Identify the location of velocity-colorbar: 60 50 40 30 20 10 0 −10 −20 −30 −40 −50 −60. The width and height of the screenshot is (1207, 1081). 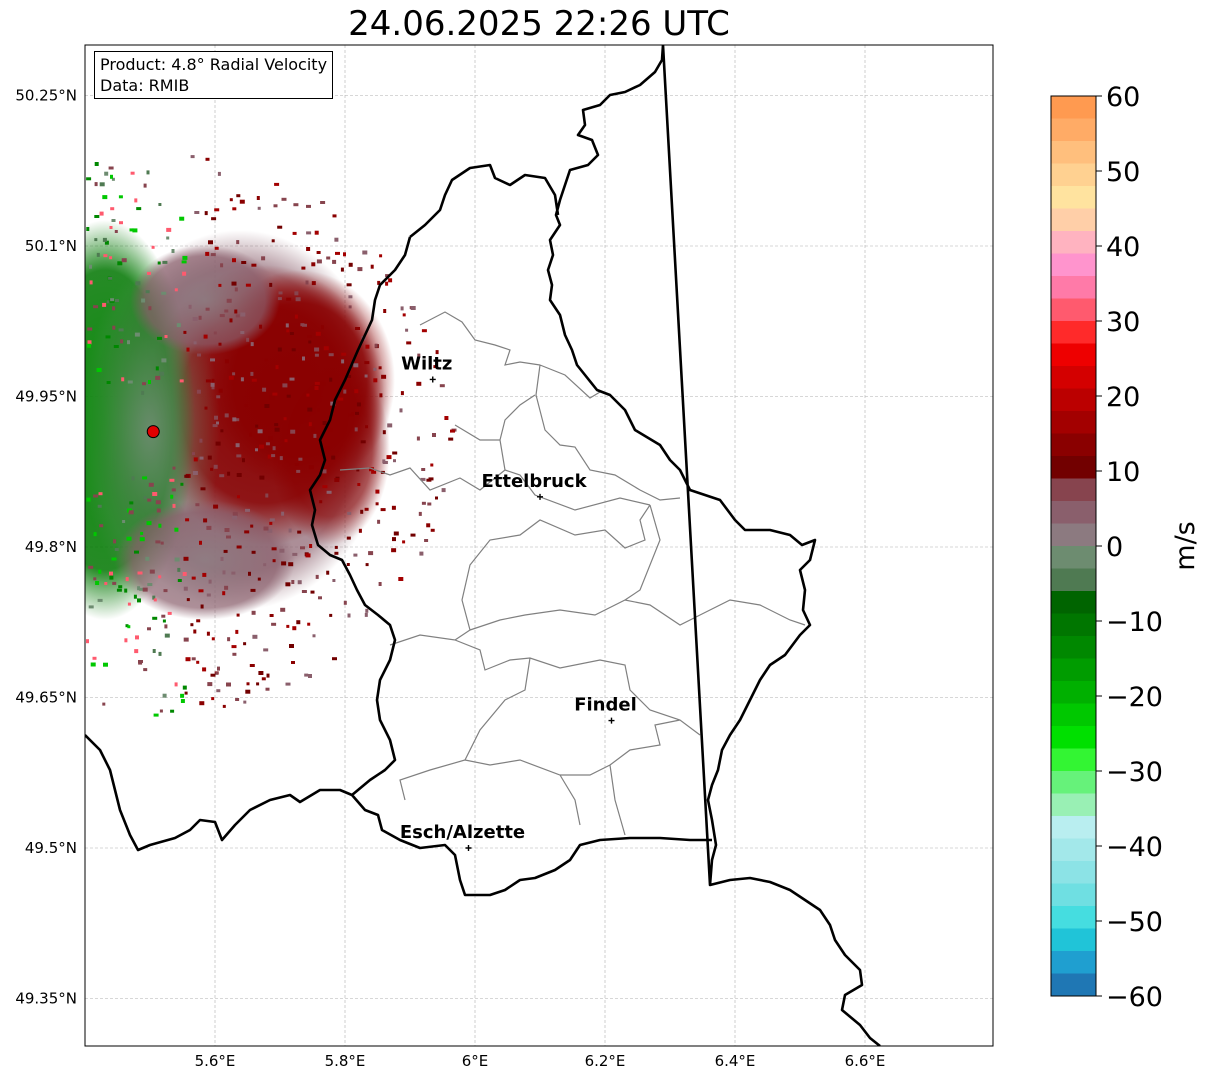
(1106, 547).